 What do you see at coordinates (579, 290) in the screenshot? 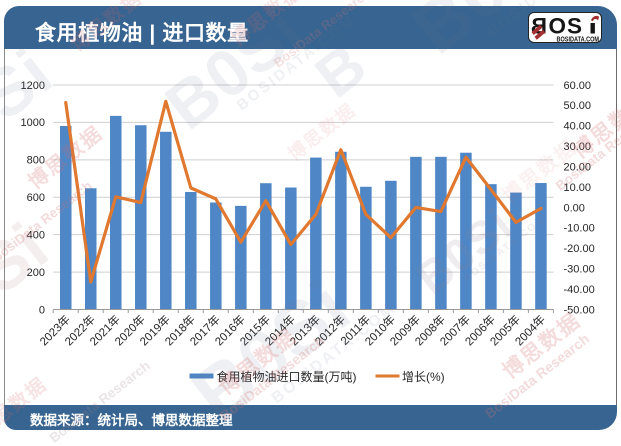
I see `svg-text: -40.00` at bounding box center [579, 290].